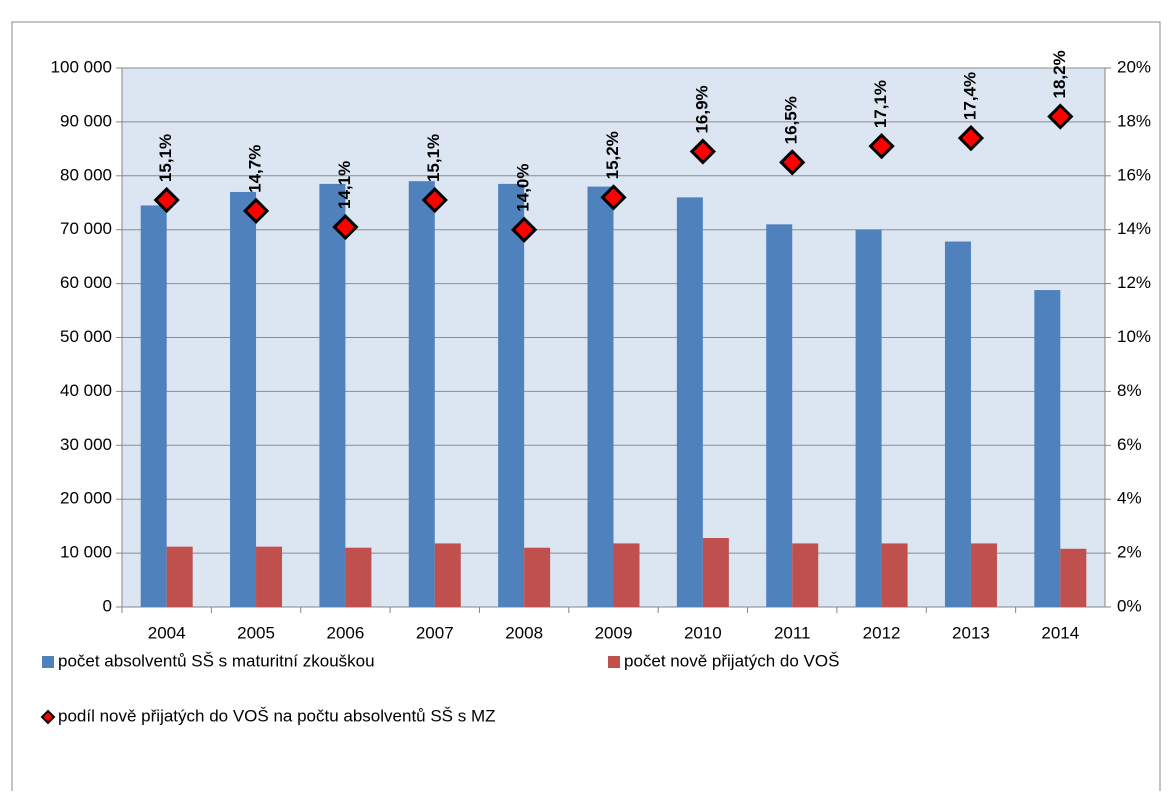 This screenshot has width=1173, height=796. Describe the element at coordinates (1129, 552) in the screenshot. I see `y2-tick-label: 2%` at that location.